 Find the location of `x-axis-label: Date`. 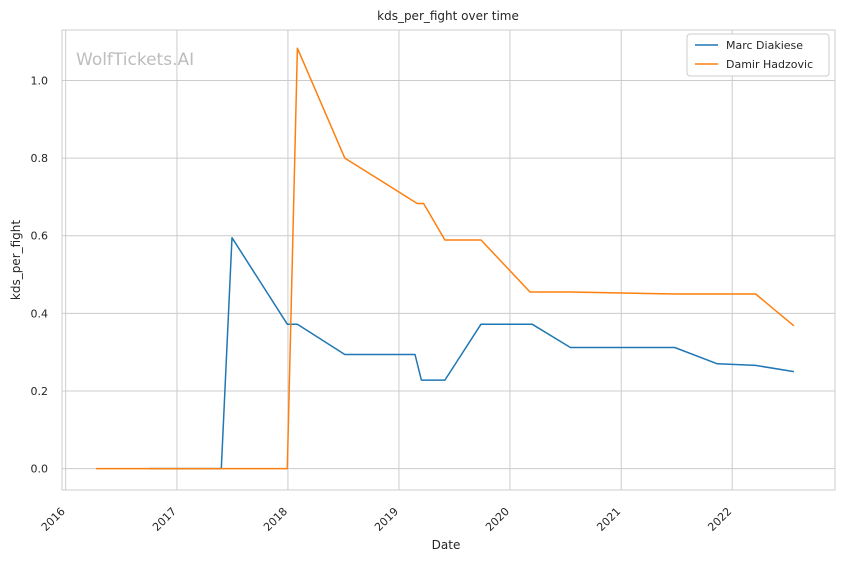

x-axis-label: Date is located at coordinates (446, 545).